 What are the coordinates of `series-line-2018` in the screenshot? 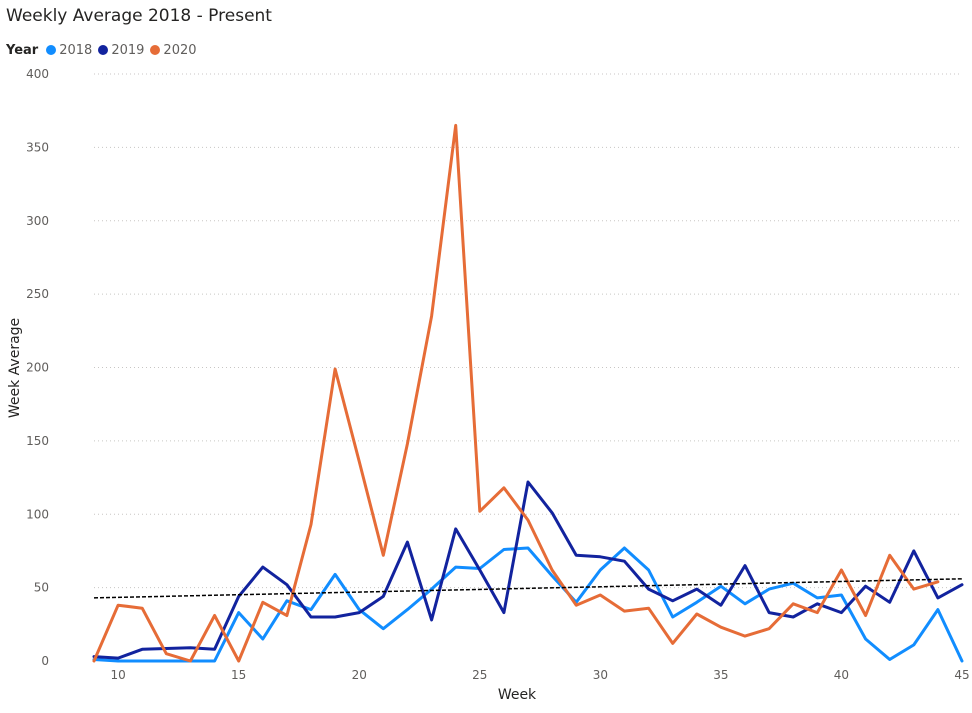 It's located at (528, 604).